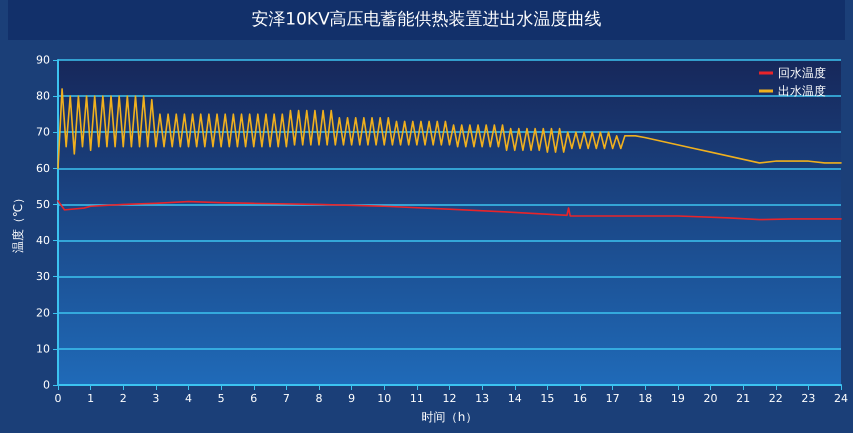  What do you see at coordinates (254, 398) in the screenshot?
I see `x-tick-label: 6` at bounding box center [254, 398].